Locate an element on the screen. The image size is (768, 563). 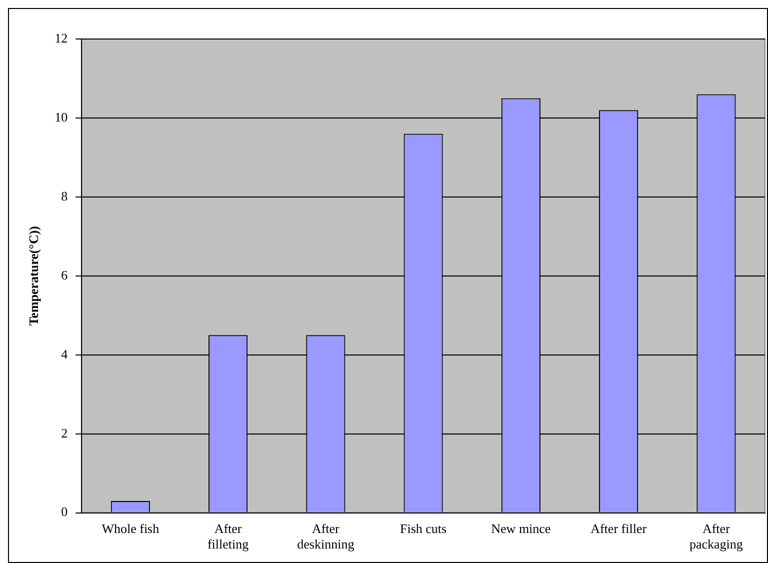
y-tick-label: 6 is located at coordinates (64, 274).